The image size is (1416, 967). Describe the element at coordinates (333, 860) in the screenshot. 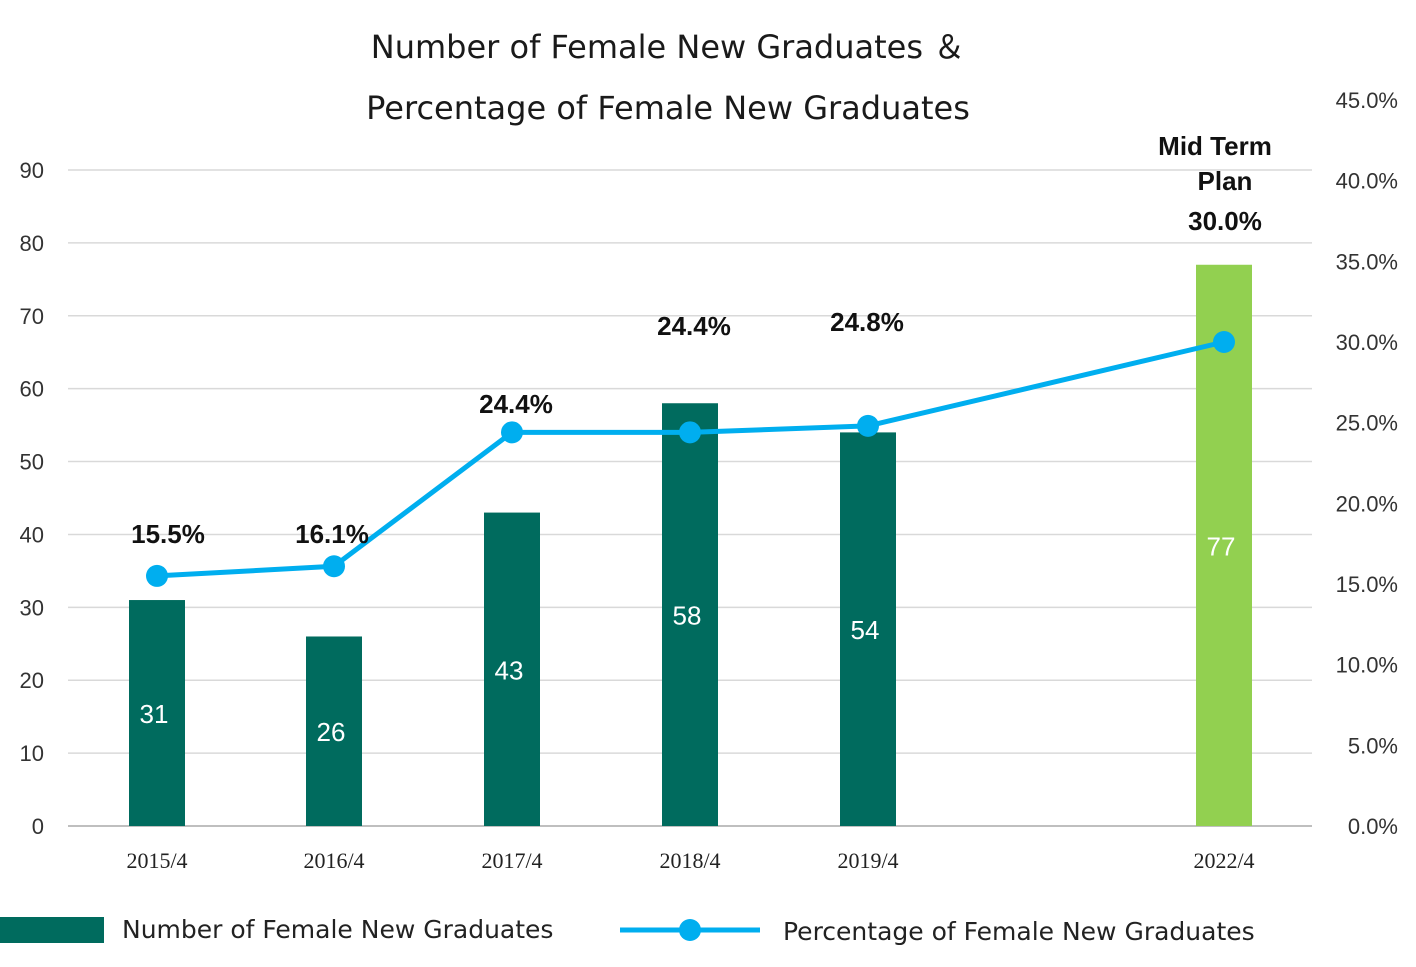

I see `x-tick-label: 2016/4` at that location.